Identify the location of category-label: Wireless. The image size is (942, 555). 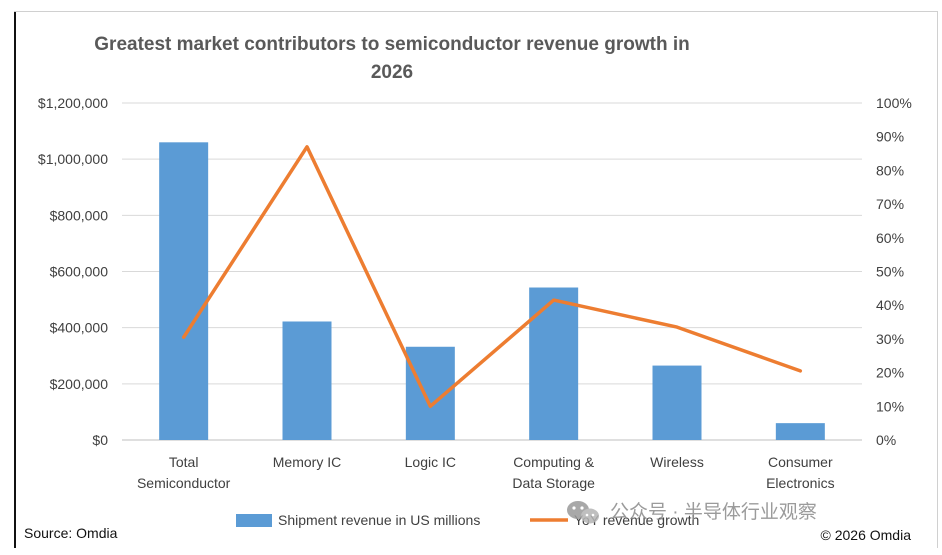
(677, 462).